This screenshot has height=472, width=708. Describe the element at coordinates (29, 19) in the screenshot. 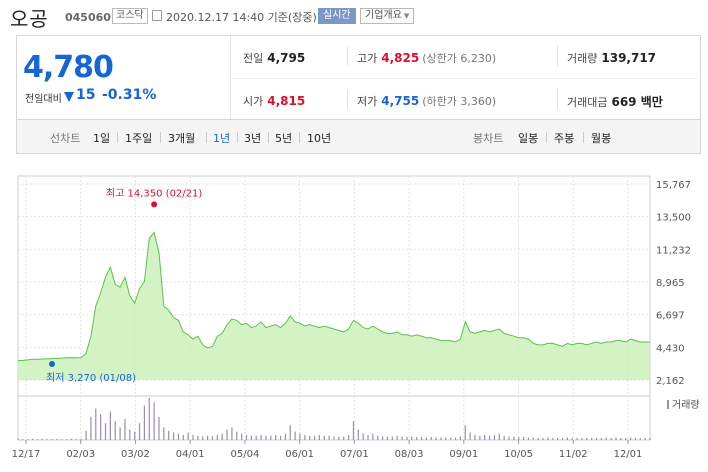

I see `stock-name: 오공` at that location.